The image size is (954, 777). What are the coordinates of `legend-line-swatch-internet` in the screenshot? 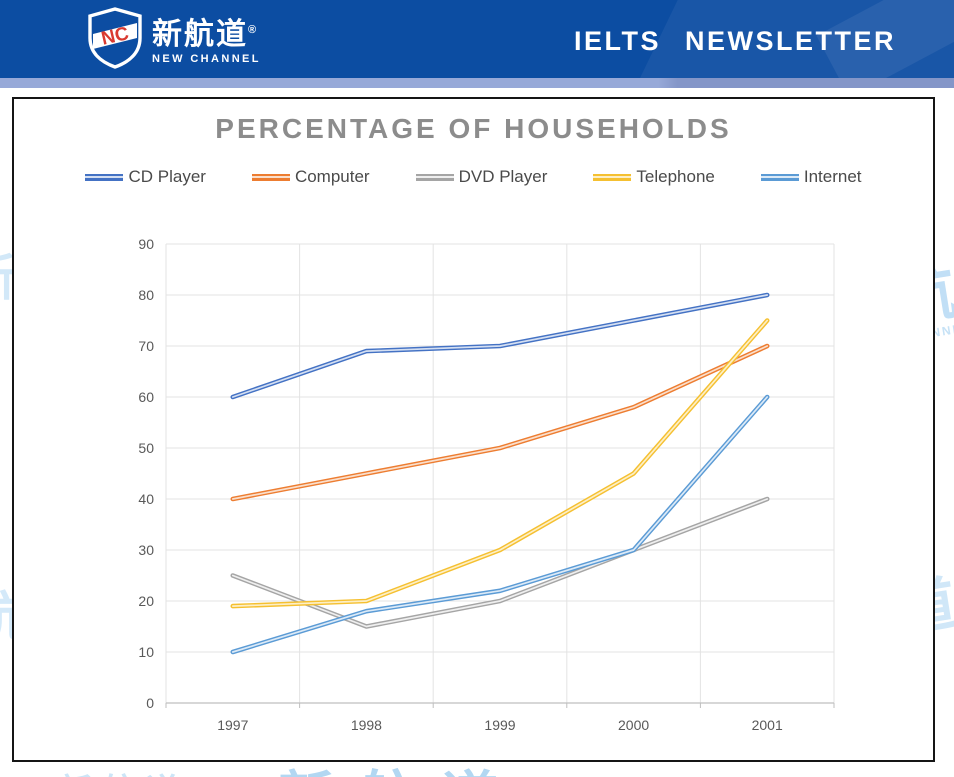 It's located at (779, 177).